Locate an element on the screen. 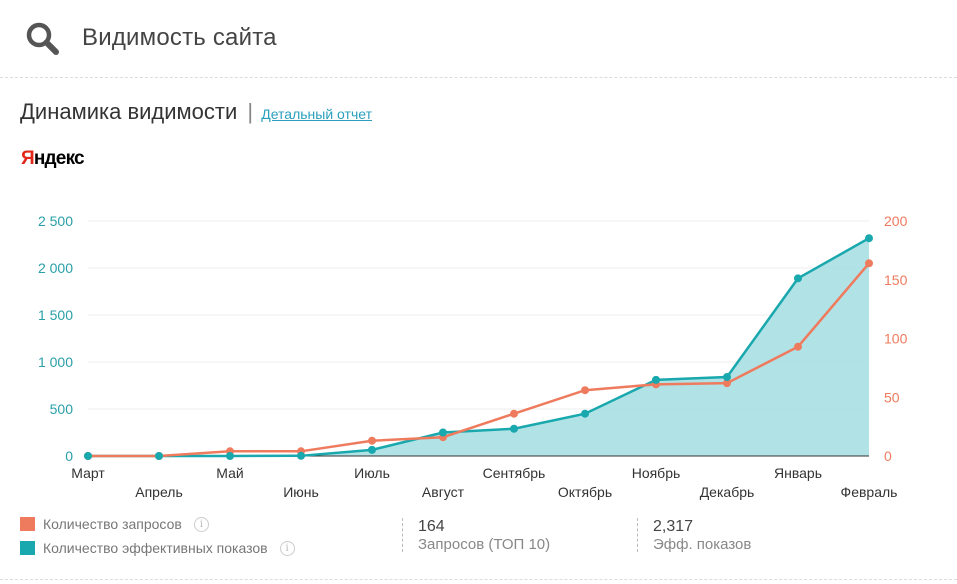 This screenshot has height=584, width=957. legend-swatch-requests is located at coordinates (27, 524).